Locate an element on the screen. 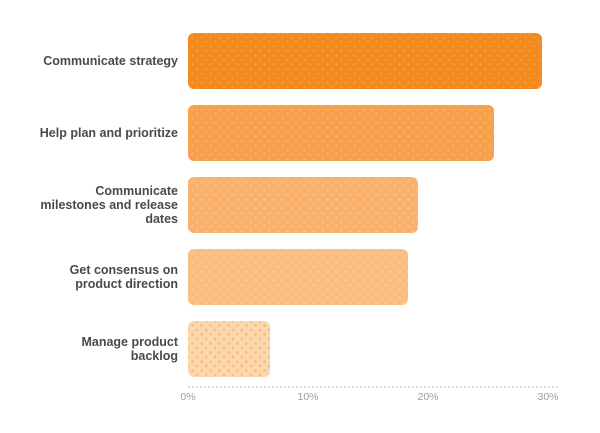 Image resolution: width=600 pixels, height=433 pixels. bar-row: Communicate milestones and release dates is located at coordinates (291, 205).